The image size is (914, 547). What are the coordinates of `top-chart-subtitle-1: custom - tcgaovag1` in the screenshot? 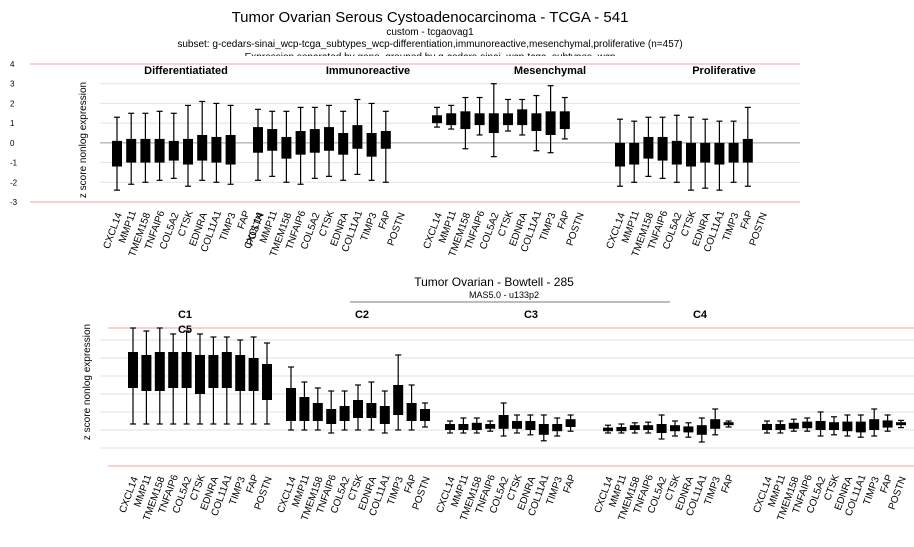 It's located at (430, 32).